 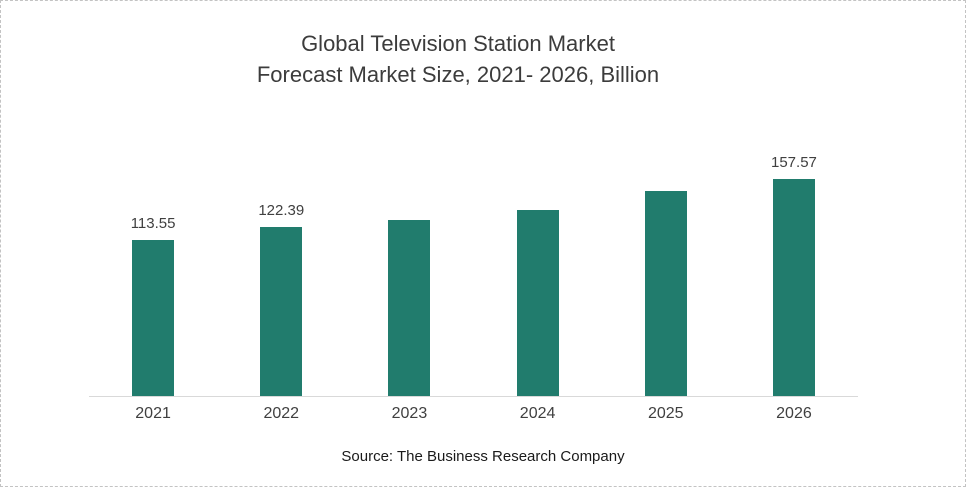 I want to click on bar-value-label-2022: 122.39, so click(x=281, y=211).